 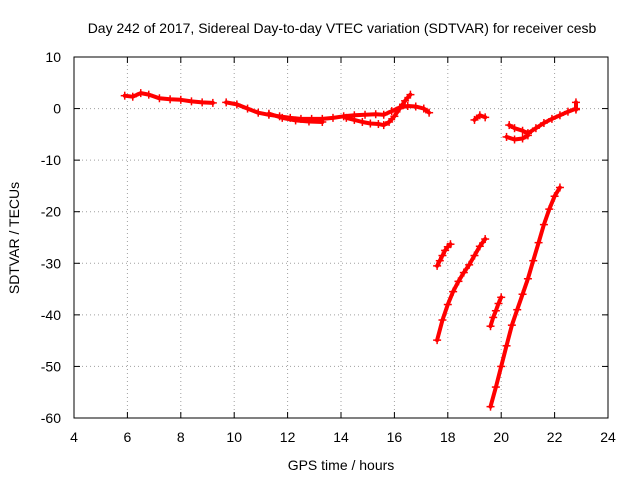 What do you see at coordinates (555, 437) in the screenshot?
I see `x-tick-label: 22` at bounding box center [555, 437].